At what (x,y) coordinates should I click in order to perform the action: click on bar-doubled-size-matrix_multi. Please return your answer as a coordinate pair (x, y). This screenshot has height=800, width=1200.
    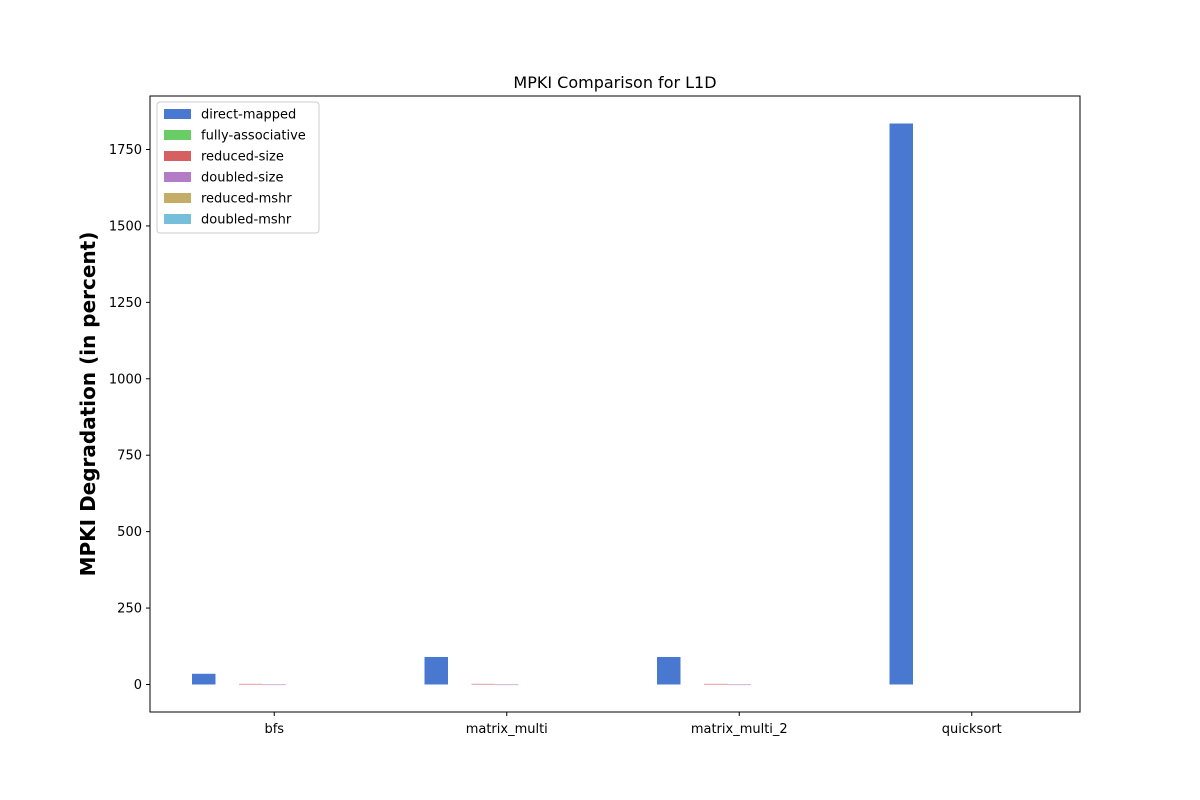
    Looking at the image, I should click on (507, 685).